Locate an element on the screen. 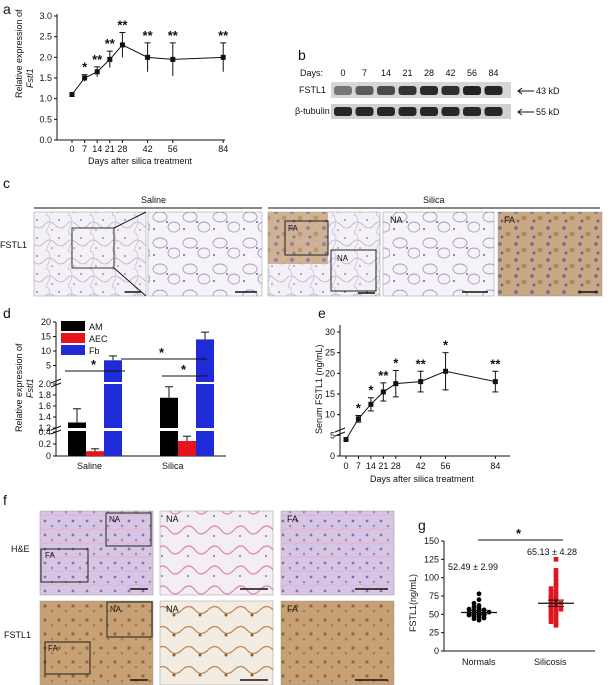 Image resolution: width=611 pixels, height=685 pixels. y-tick-label: 125 is located at coordinates (431, 559).